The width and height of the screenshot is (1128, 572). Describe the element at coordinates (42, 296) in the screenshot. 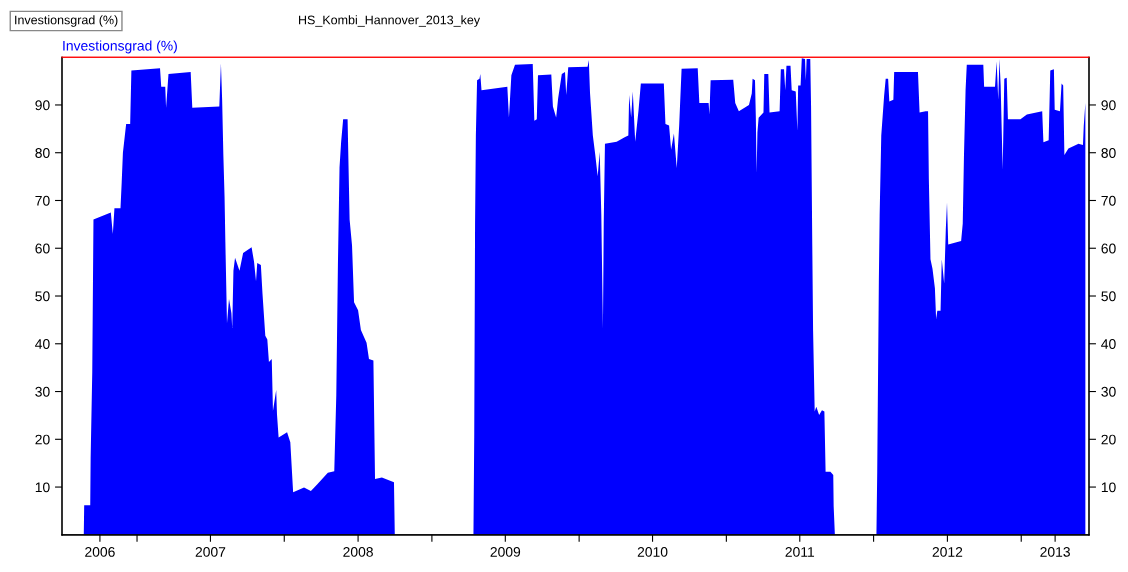

I see `y-tick-label: 50` at that location.